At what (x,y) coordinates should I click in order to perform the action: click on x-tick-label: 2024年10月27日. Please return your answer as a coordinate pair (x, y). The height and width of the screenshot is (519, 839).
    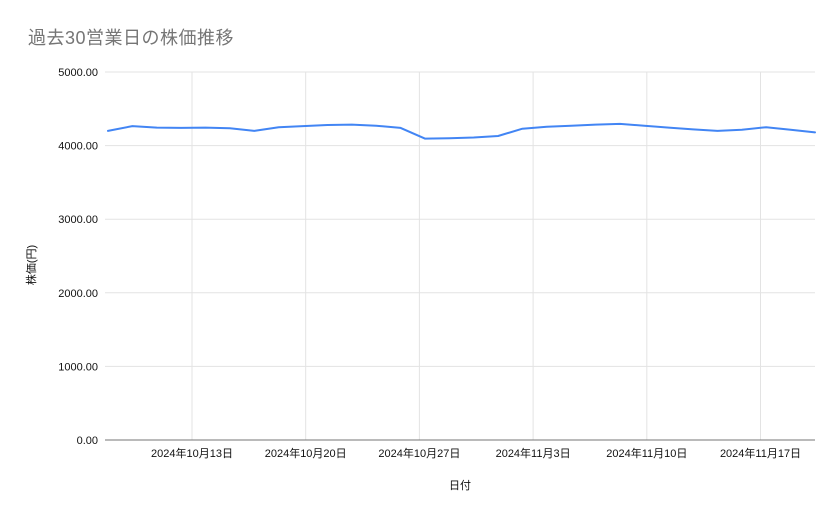
    Looking at the image, I should click on (419, 453).